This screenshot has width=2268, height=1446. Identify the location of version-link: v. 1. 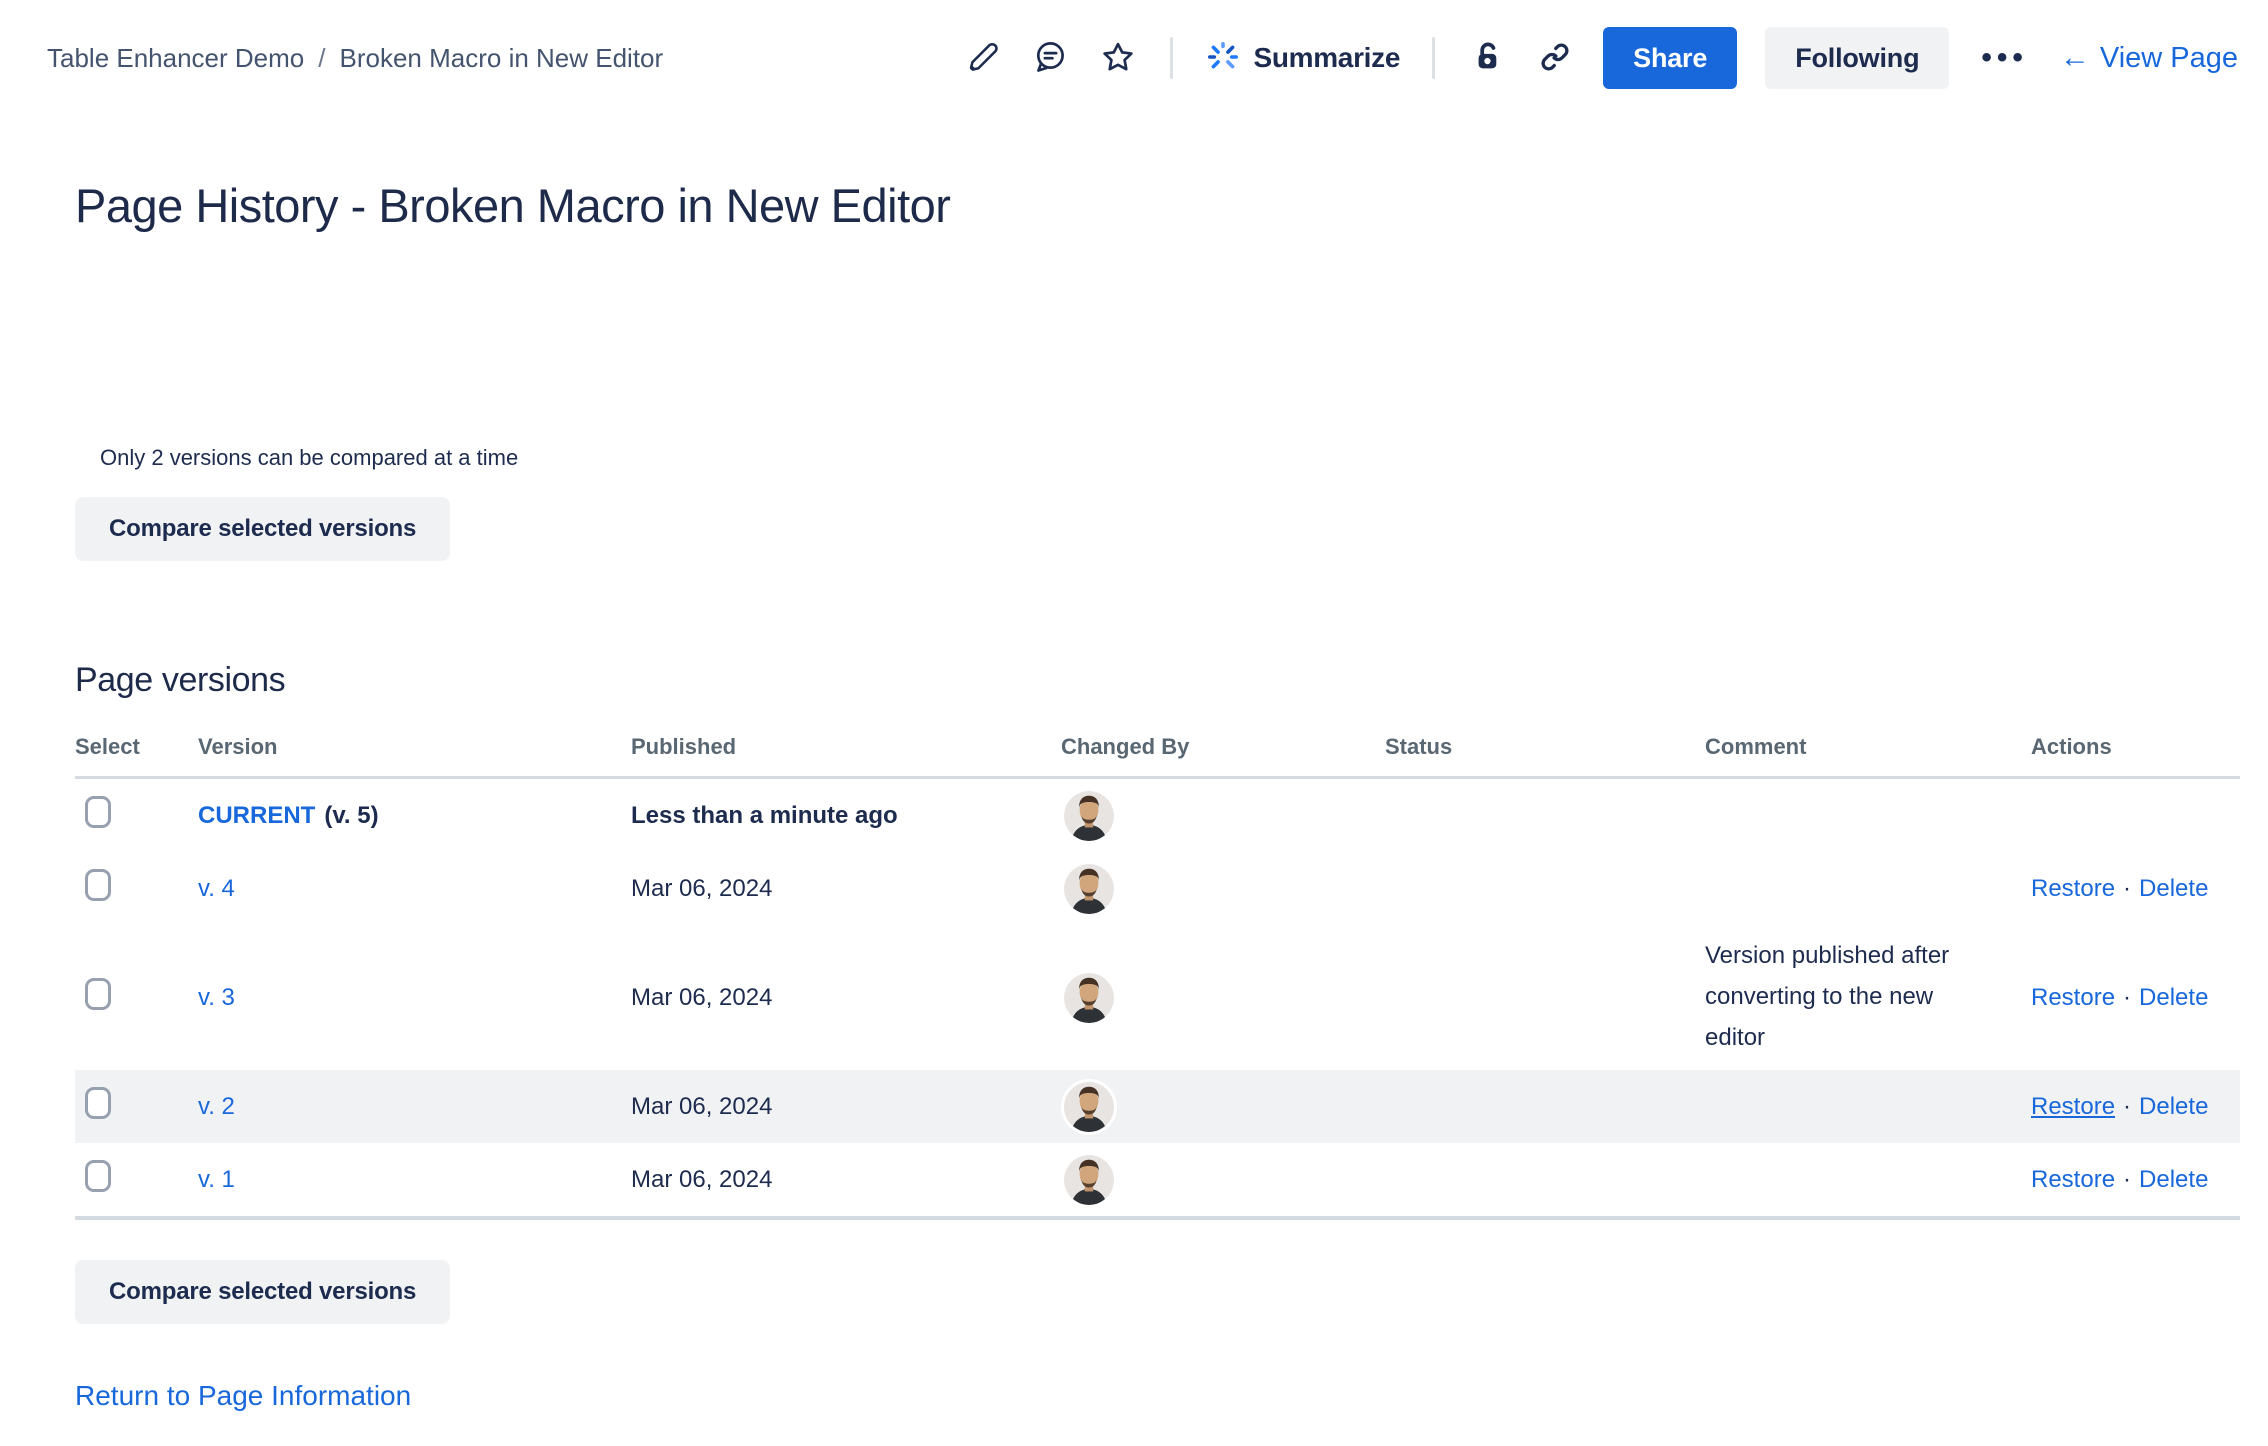
(216, 1179).